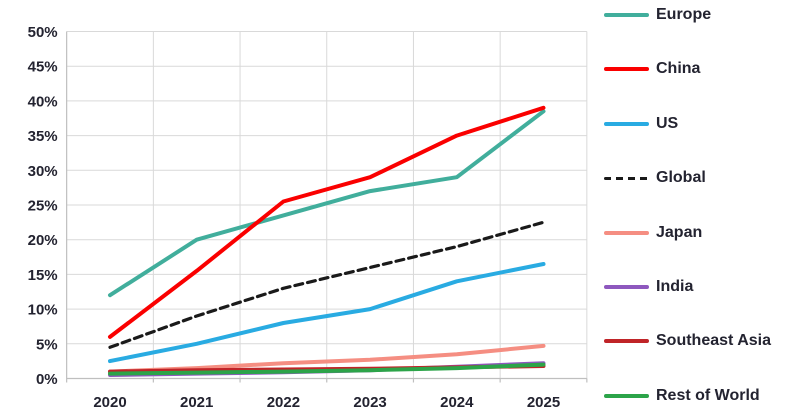 The image size is (800, 418). I want to click on legend-label: Global, so click(681, 178).